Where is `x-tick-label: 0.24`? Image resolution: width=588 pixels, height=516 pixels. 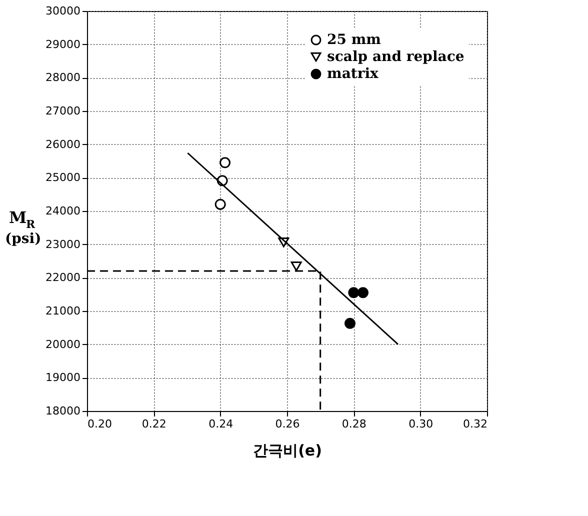 x-tick-label: 0.24 is located at coordinates (221, 424).